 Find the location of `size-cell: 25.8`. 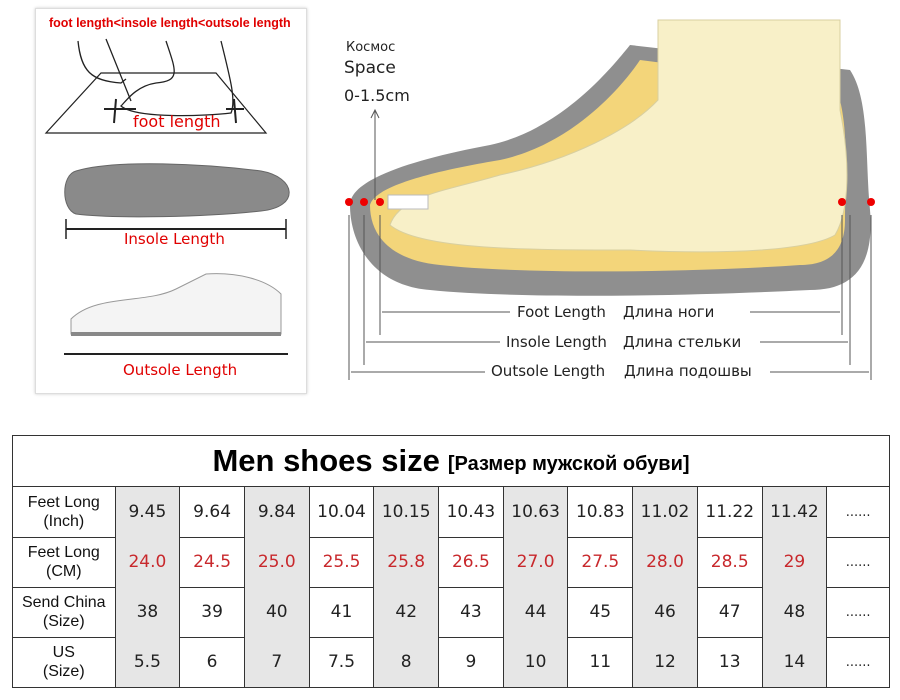

size-cell: 25.8 is located at coordinates (407, 562).